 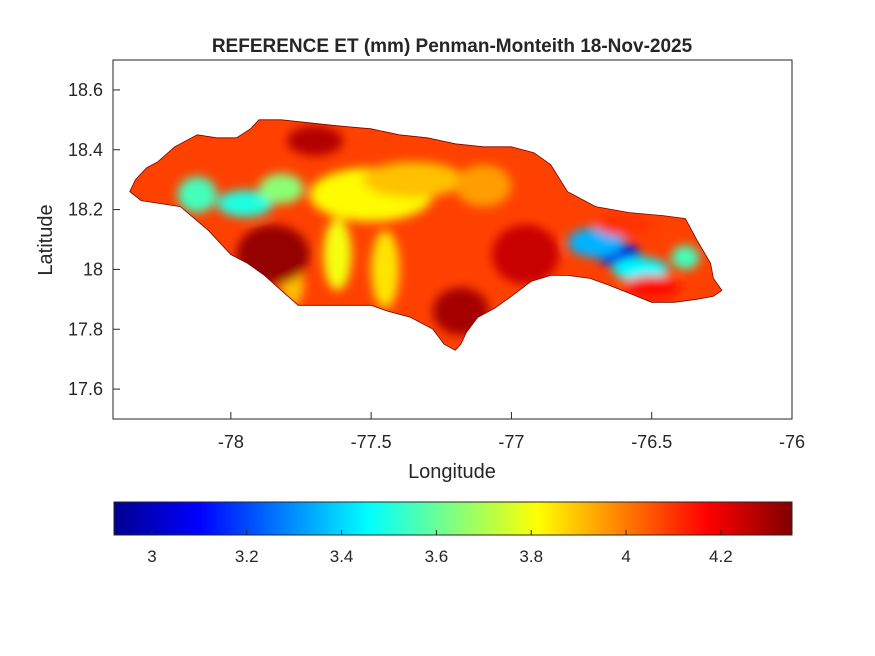 I want to click on y-tick-label: 18.2, so click(x=85, y=210).